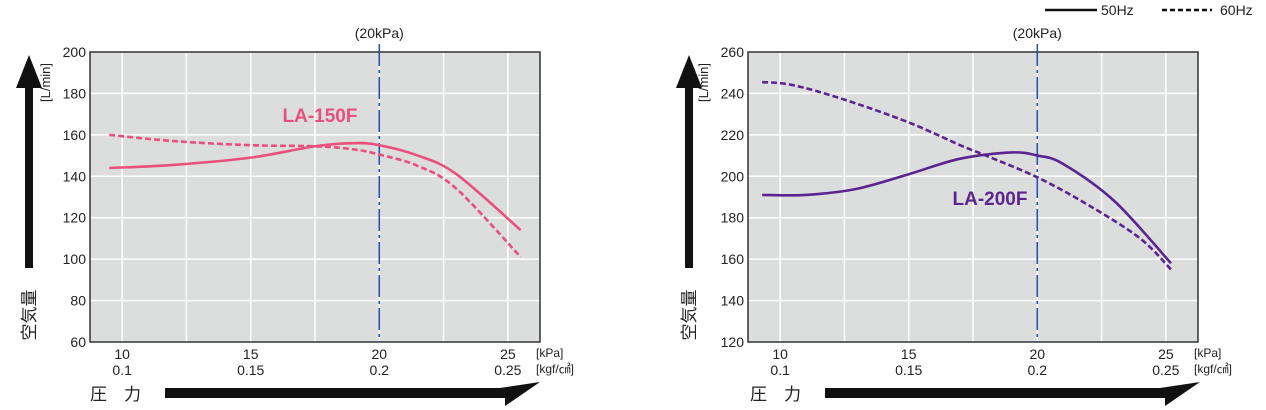 This screenshot has height=410, width=1266. What do you see at coordinates (990, 199) in the screenshot?
I see `chart-title: LA-200F` at bounding box center [990, 199].